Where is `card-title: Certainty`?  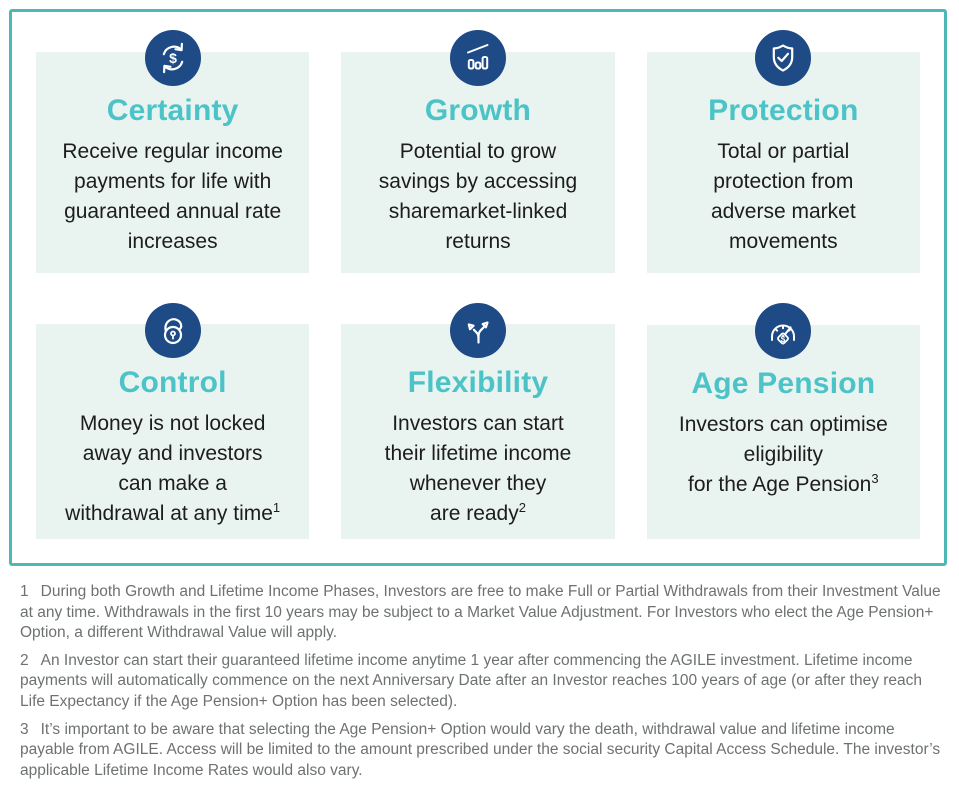
card-title: Certainty is located at coordinates (172, 110).